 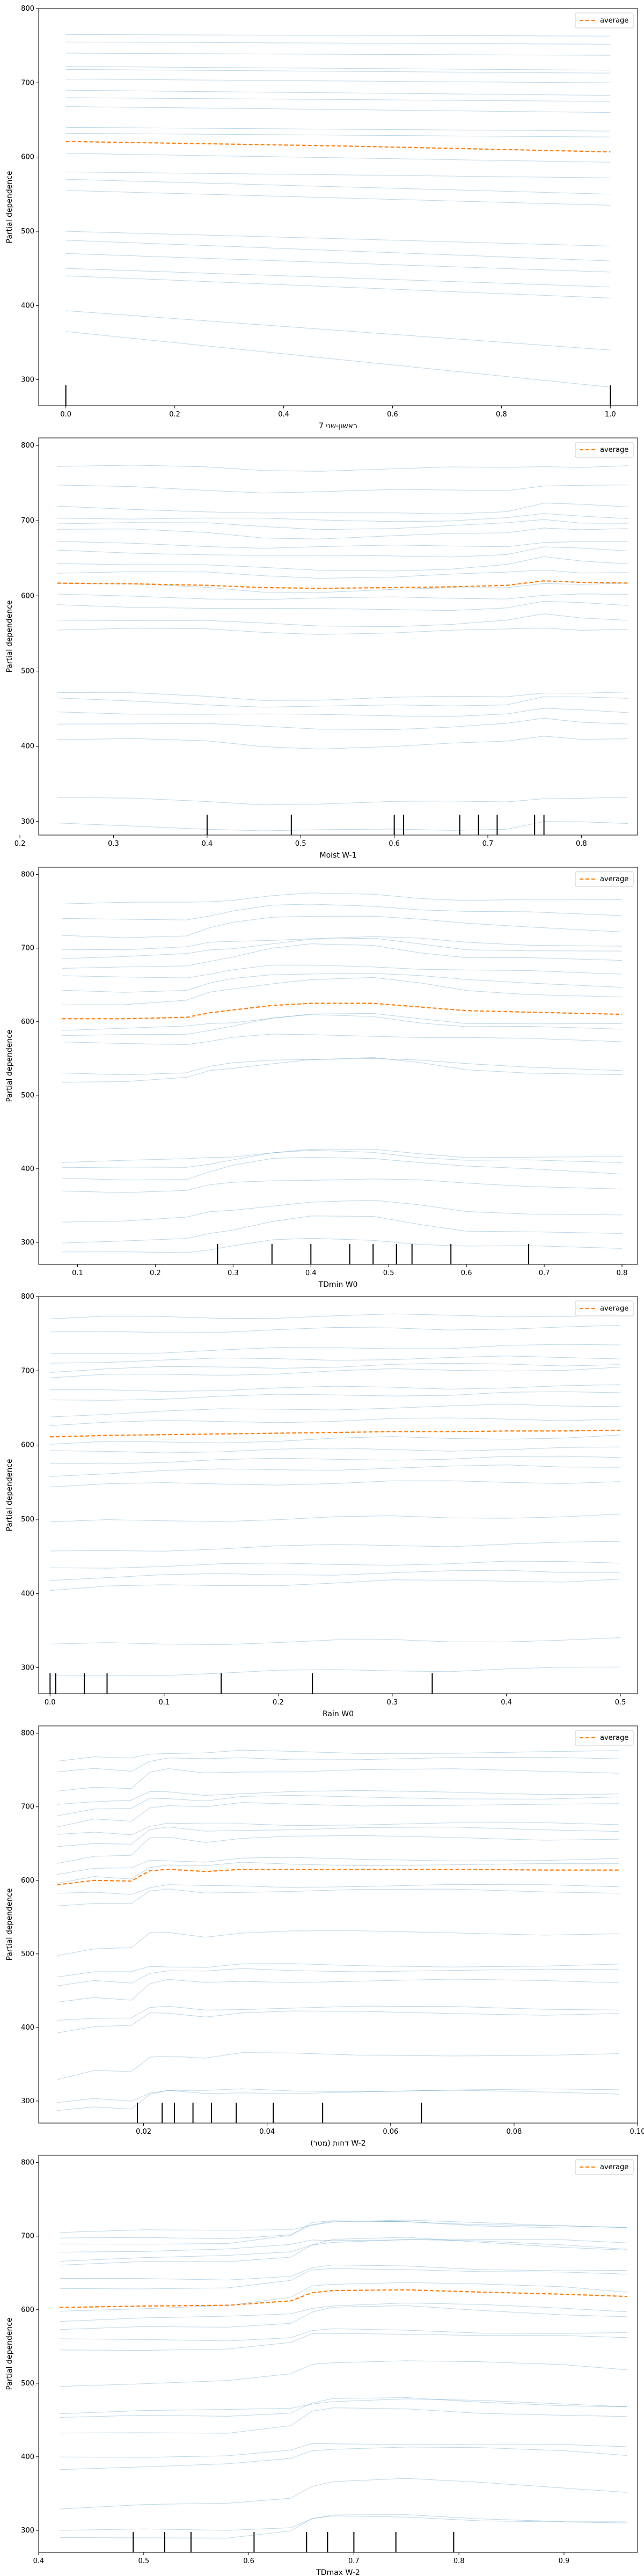 I want to click on y-tick-label: 300, so click(x=27, y=380).